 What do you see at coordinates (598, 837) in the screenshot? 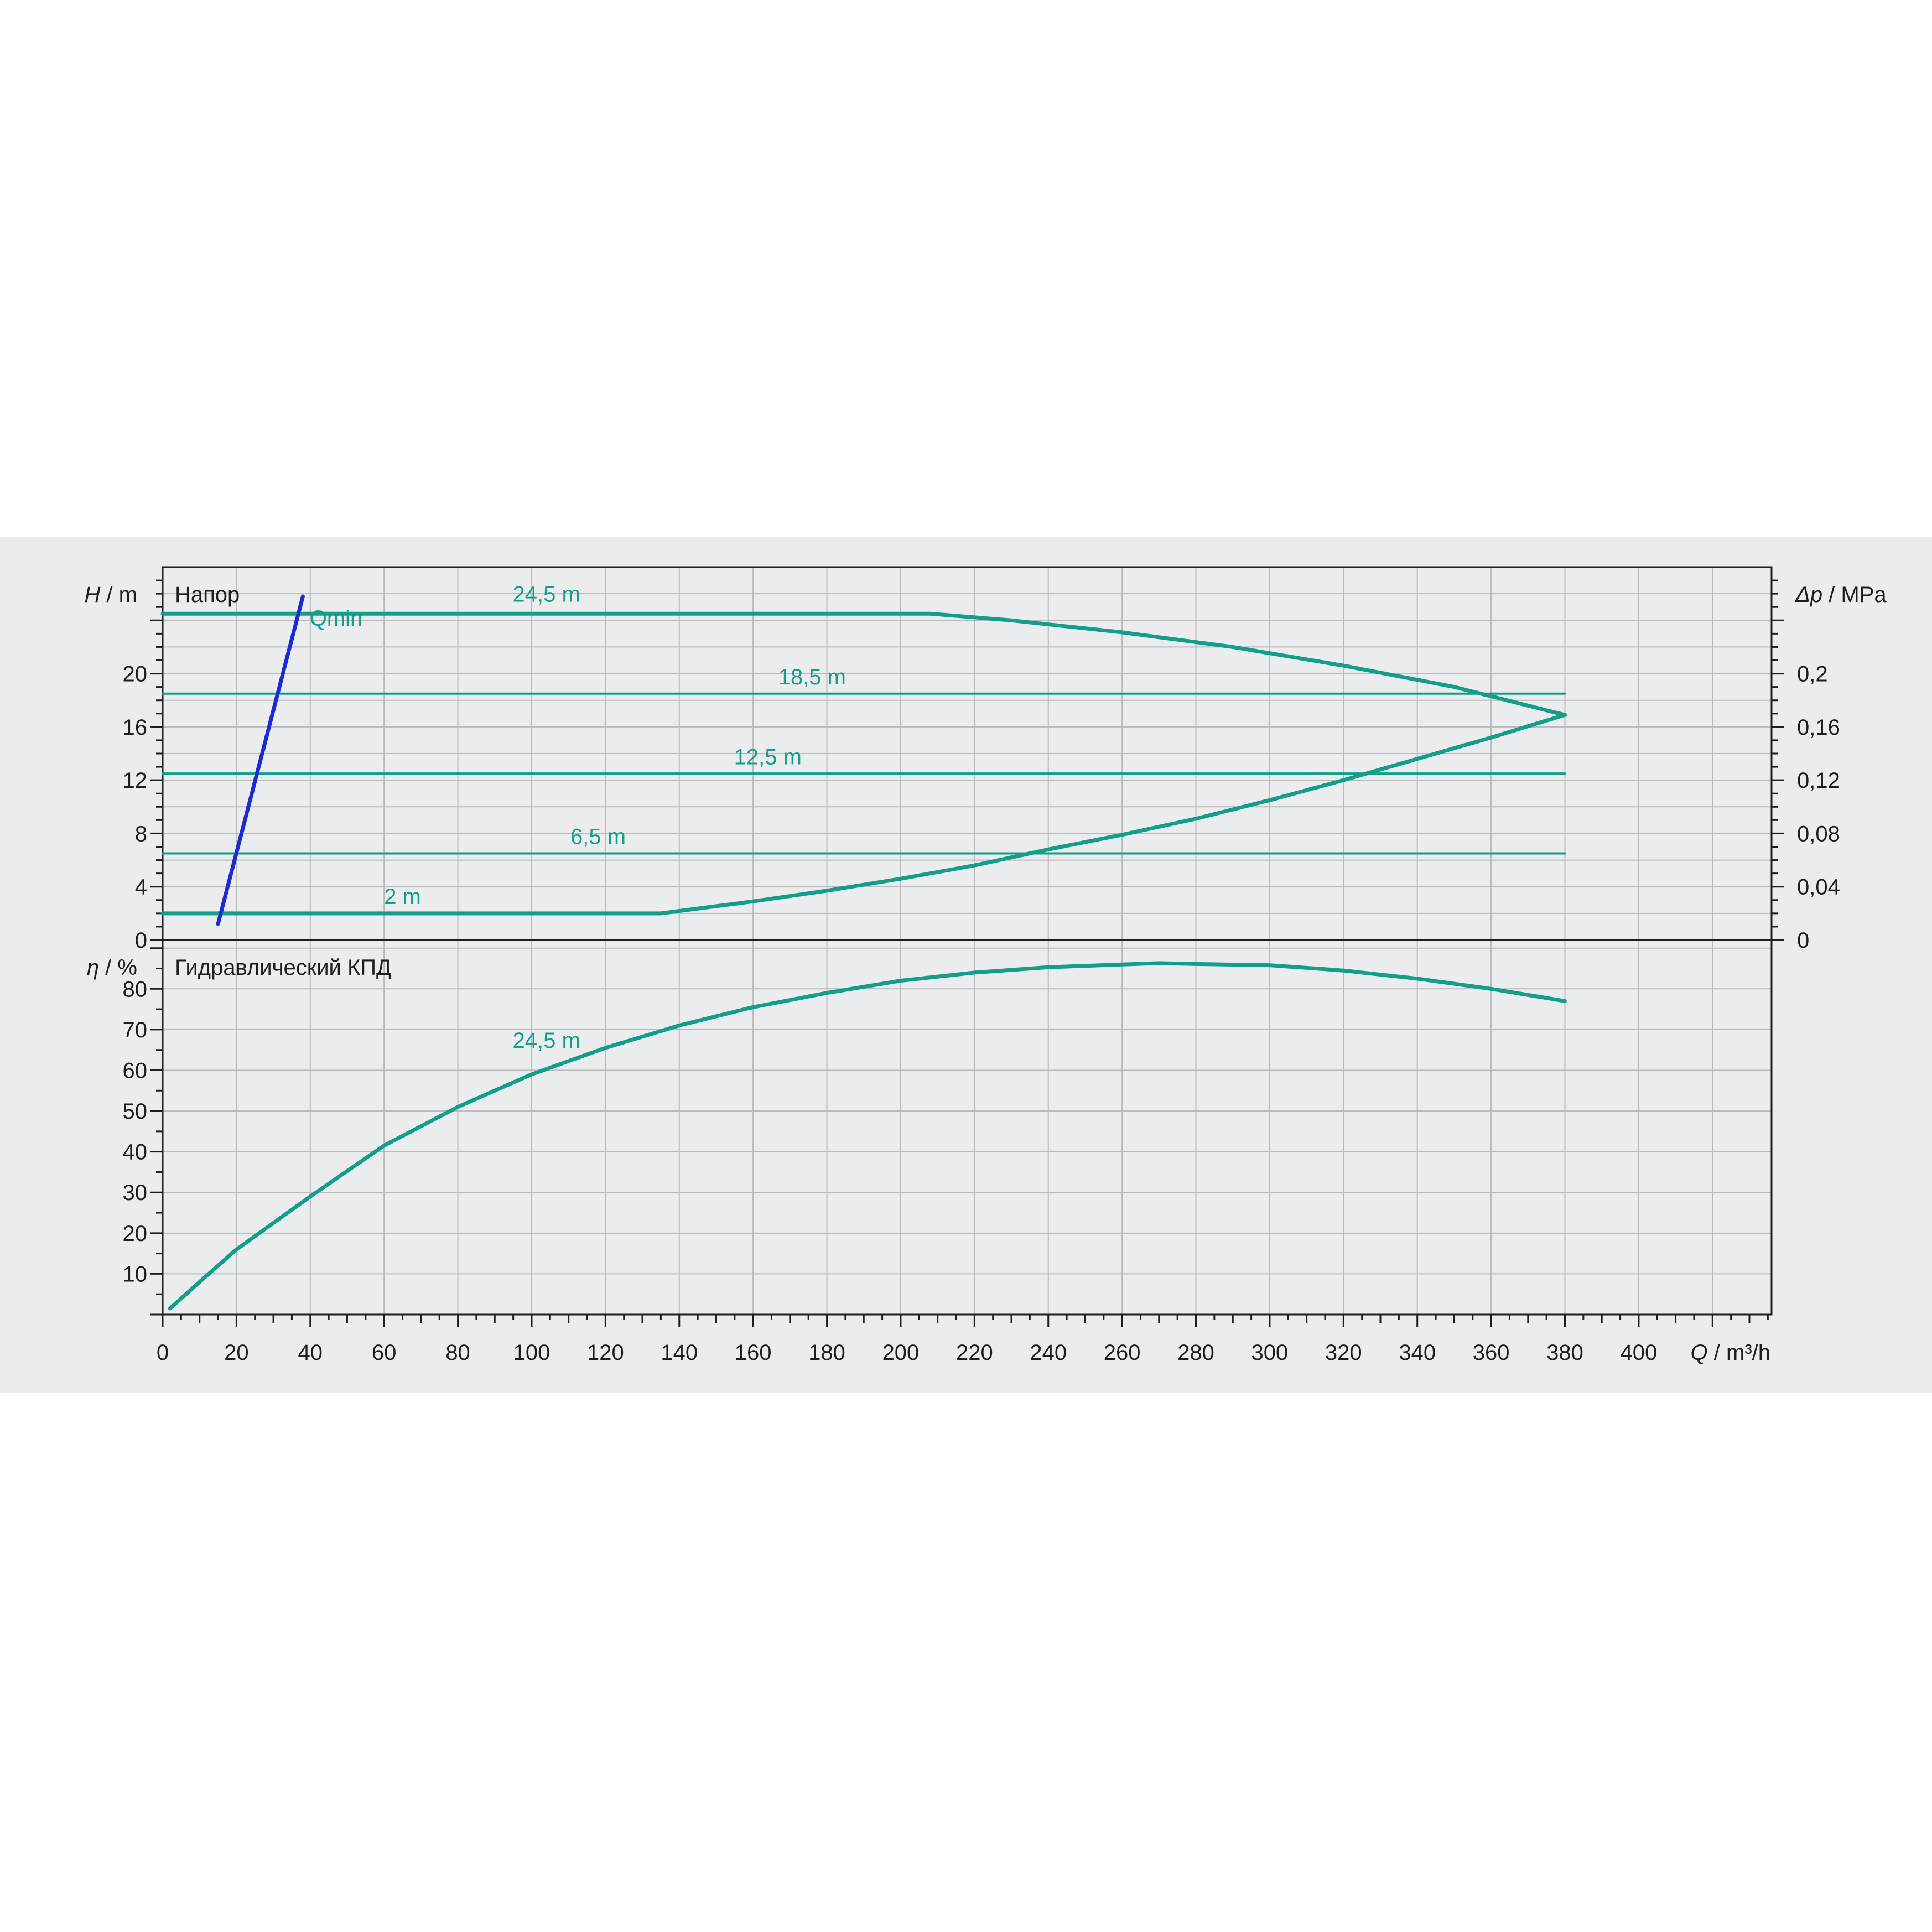
I see `curve-label: 6,5 m` at bounding box center [598, 837].